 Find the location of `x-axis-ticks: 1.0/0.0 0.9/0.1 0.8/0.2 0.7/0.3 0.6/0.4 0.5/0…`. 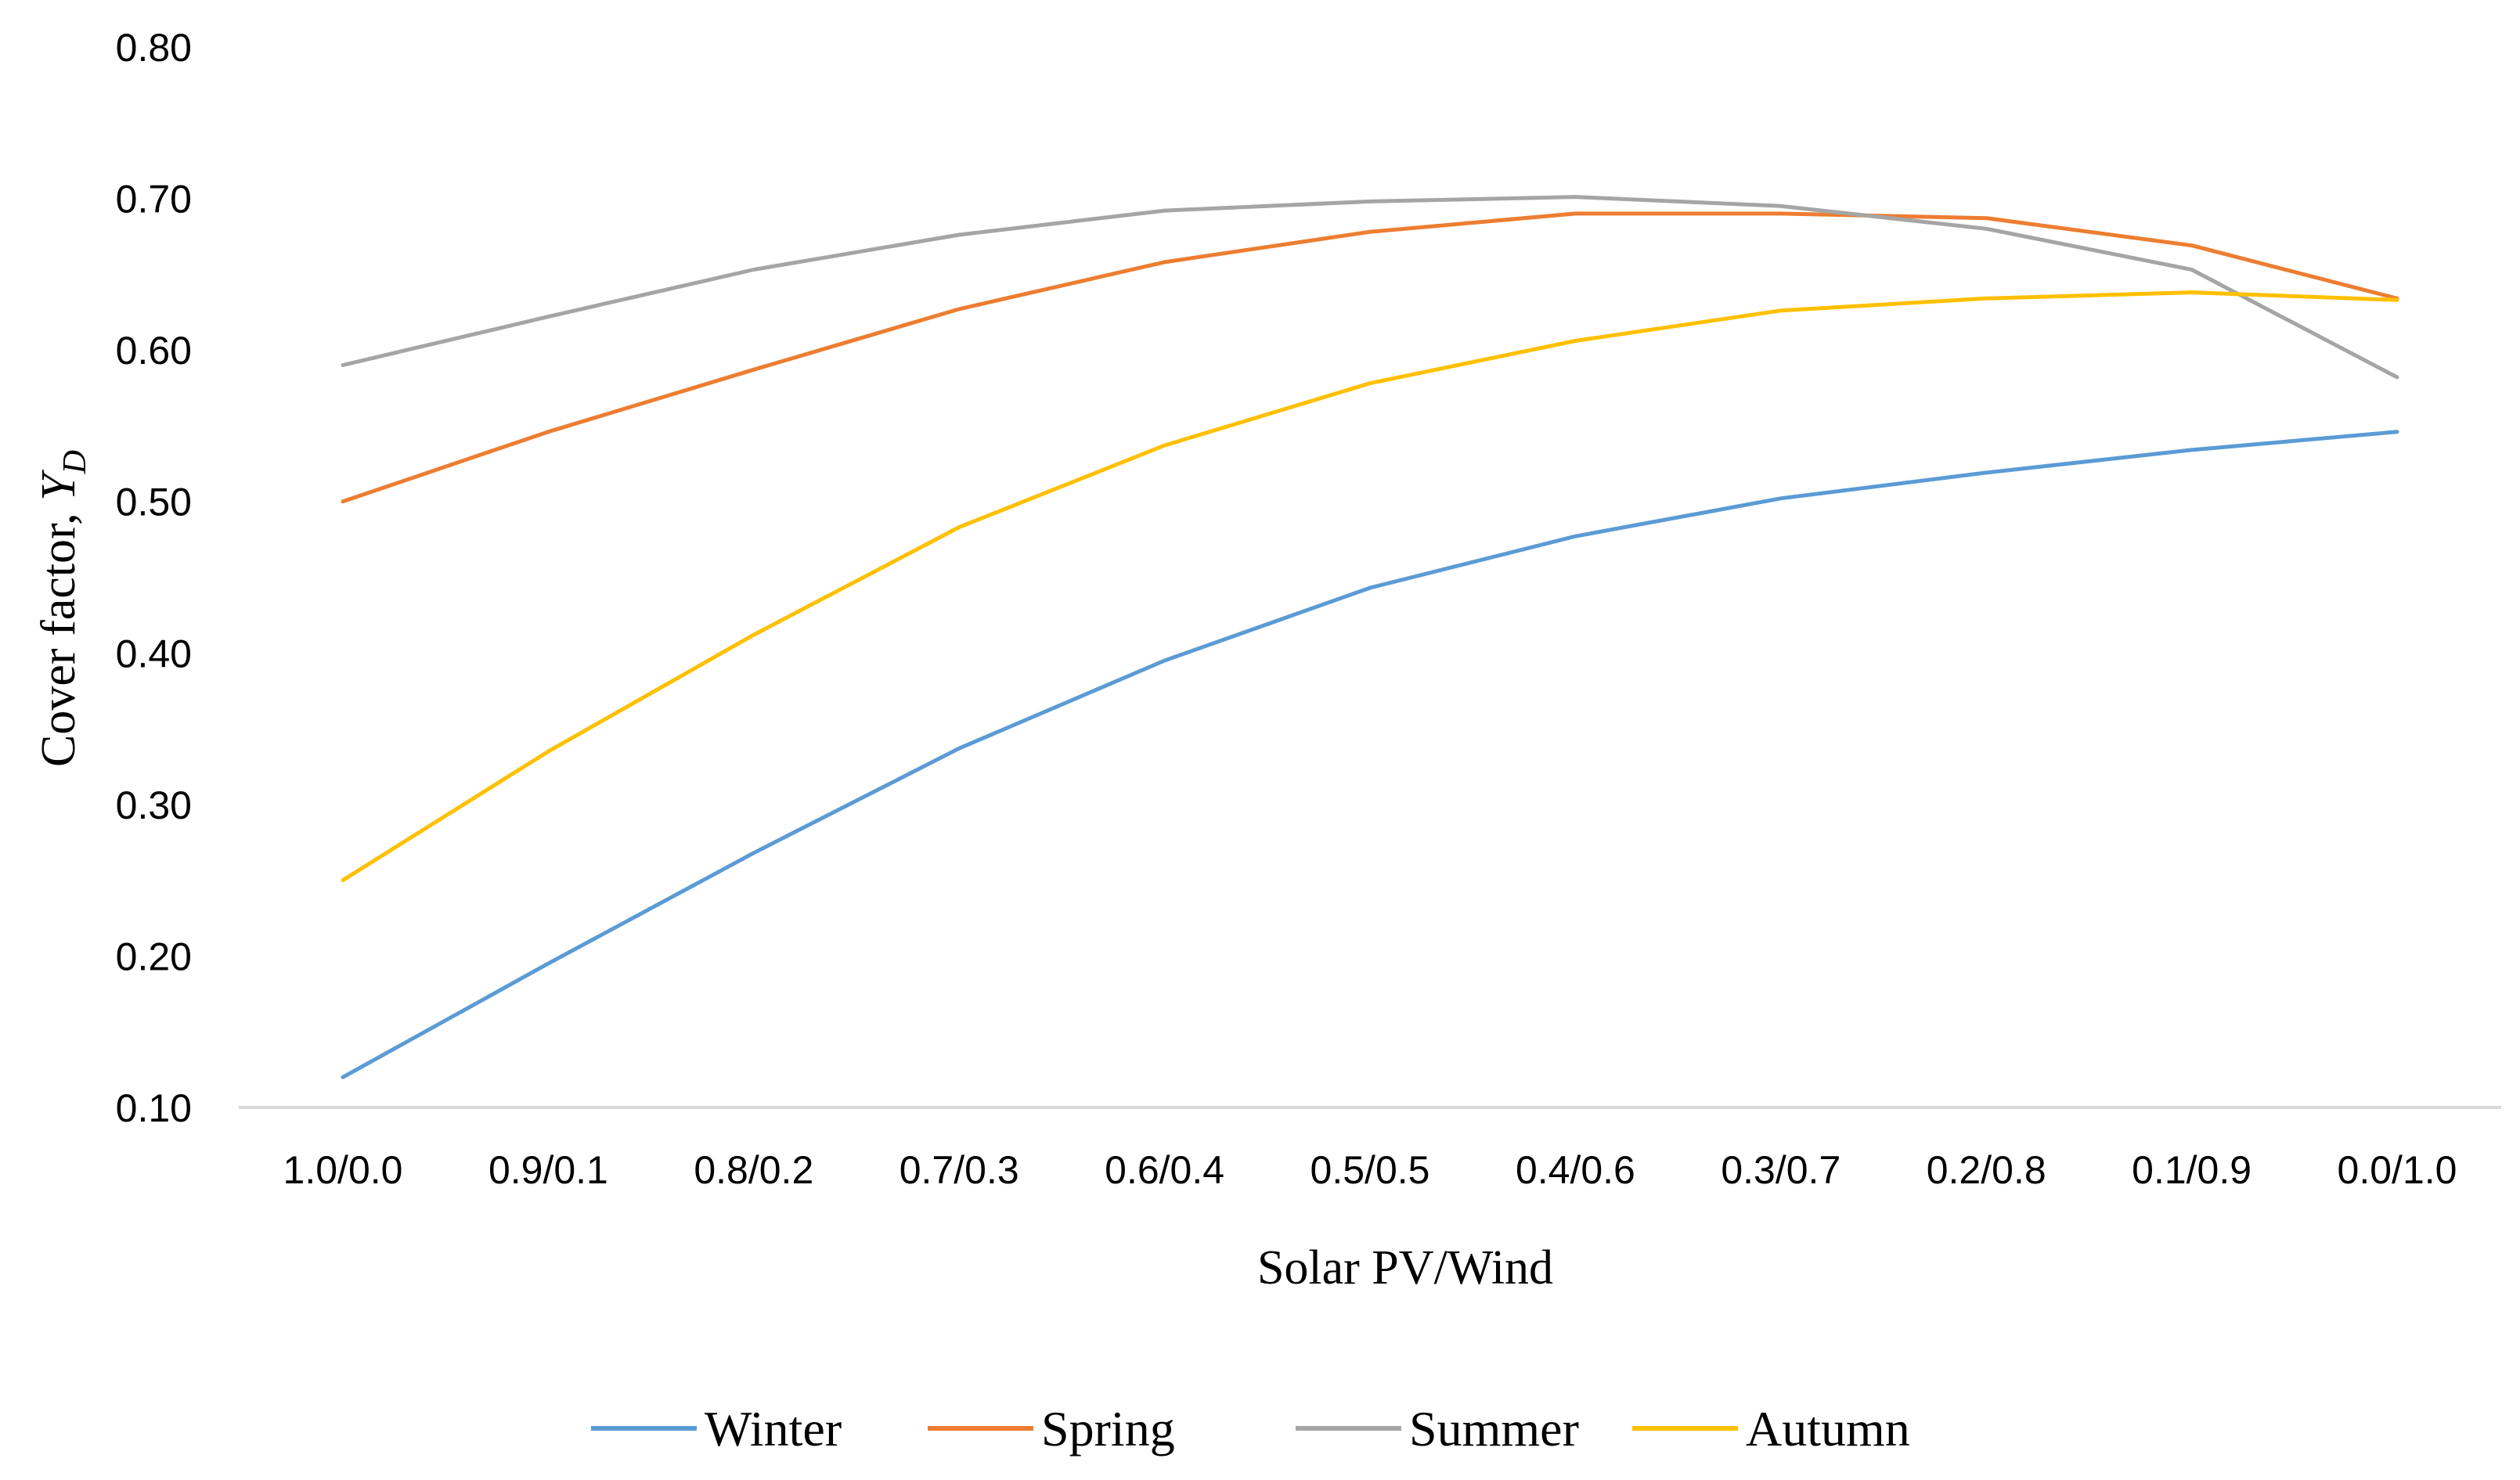

x-axis-ticks: 1.0/0.0 0.9/0.1 0.8/0.2 0.7/0.3 0.6/0.4 0.5/0… is located at coordinates (1370, 1170).